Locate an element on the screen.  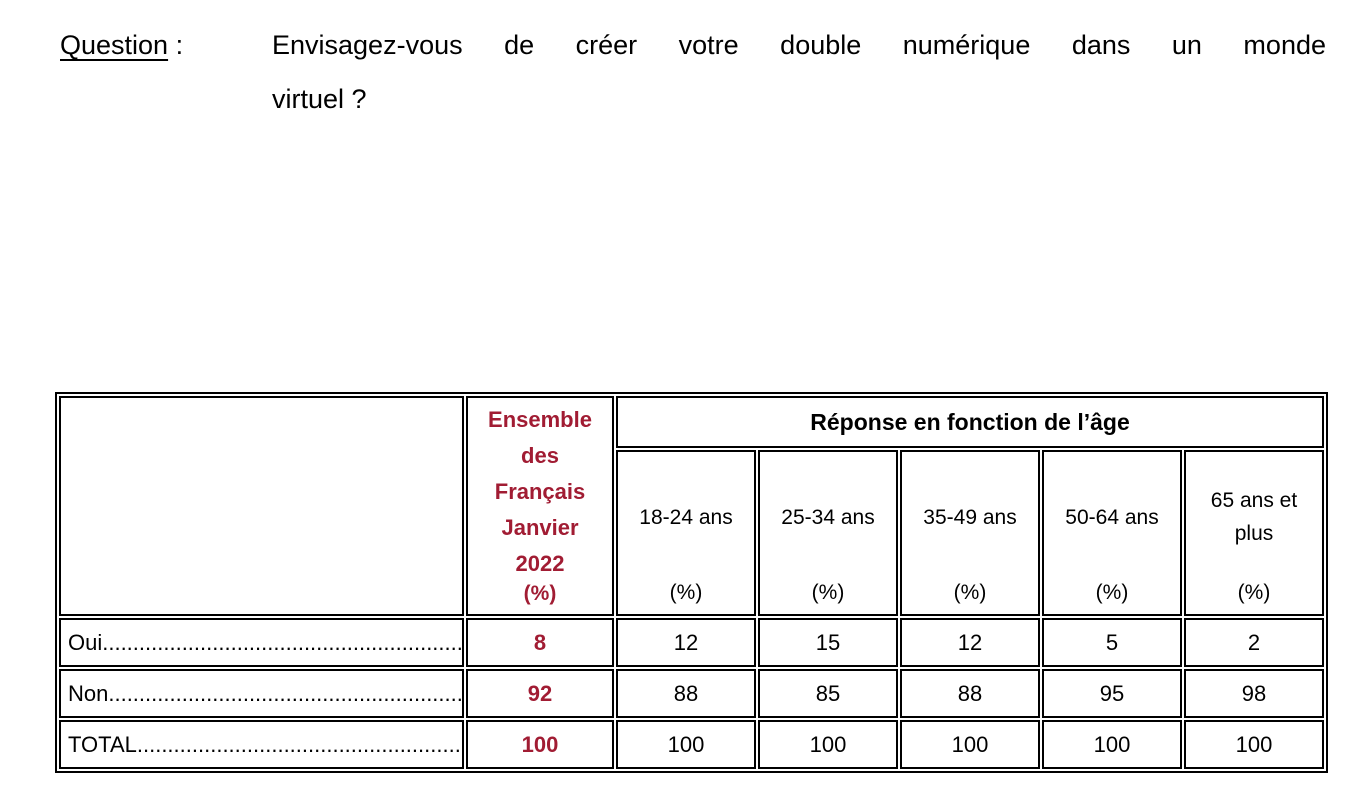
age-column-header-35-49: 35-49 ans (%) is located at coordinates (970, 533).